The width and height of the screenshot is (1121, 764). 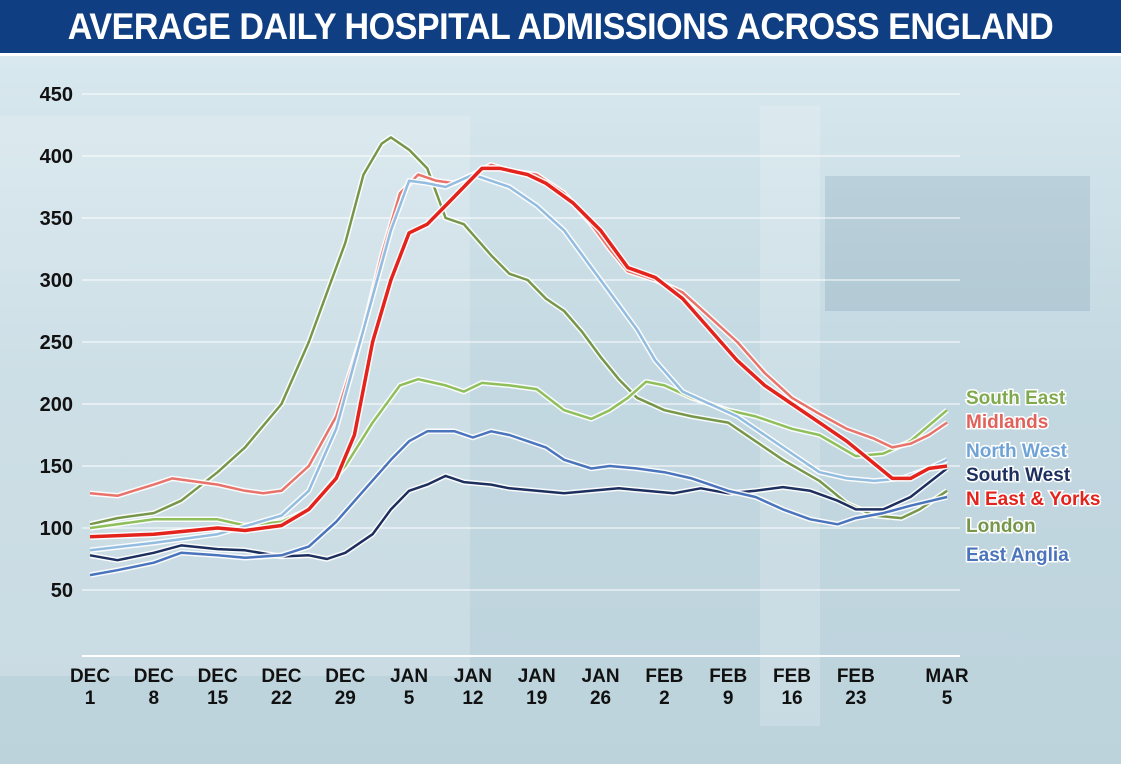 What do you see at coordinates (957, 243) in the screenshot?
I see `emergency-sign-shape` at bounding box center [957, 243].